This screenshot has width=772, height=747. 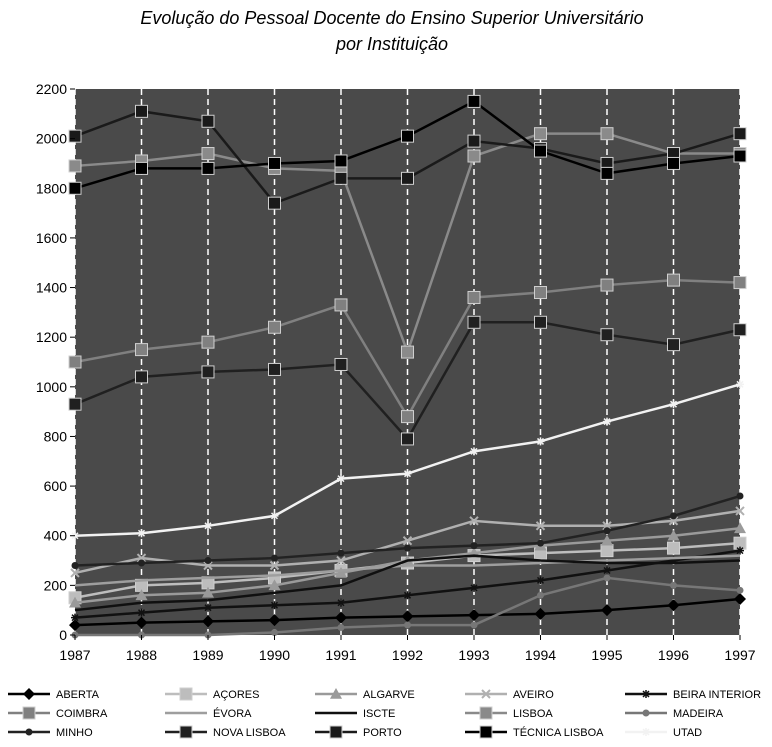 I want to click on point-algarve-1990, so click(x=274, y=585).